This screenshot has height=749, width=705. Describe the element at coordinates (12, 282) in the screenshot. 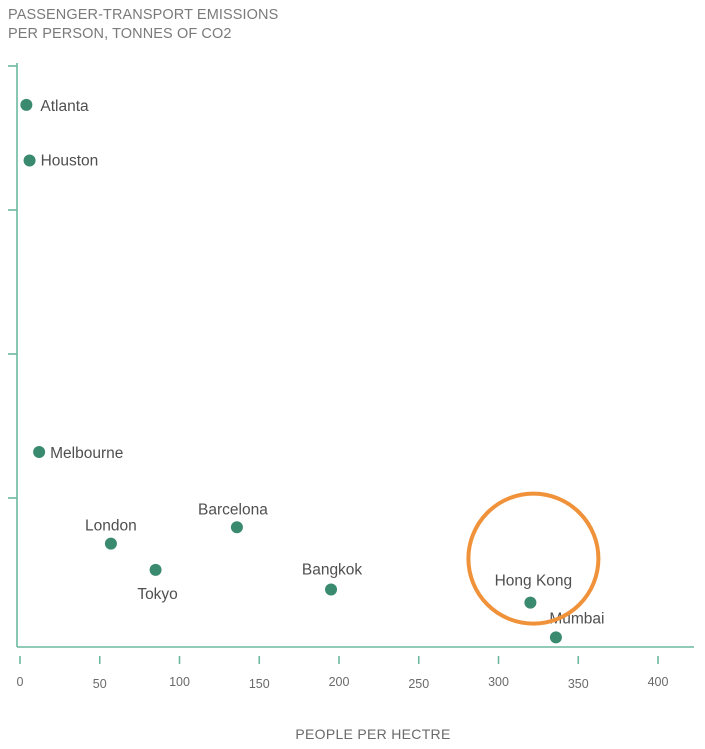

I see `y-axis-ticks` at that location.